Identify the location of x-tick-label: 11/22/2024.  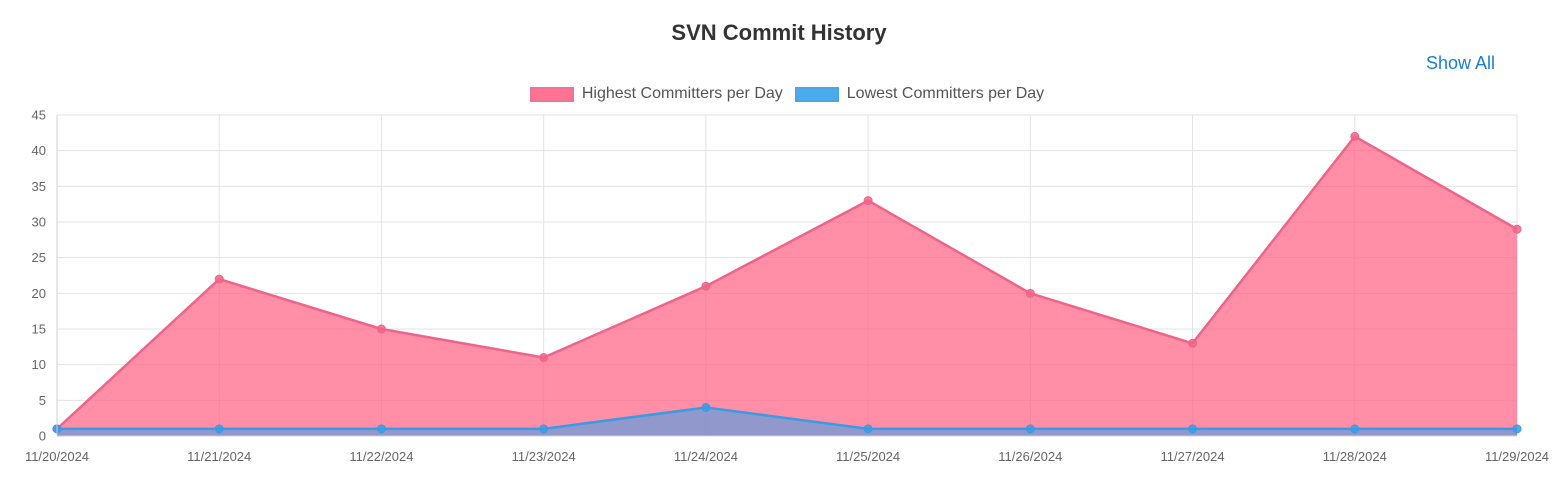
(381, 456).